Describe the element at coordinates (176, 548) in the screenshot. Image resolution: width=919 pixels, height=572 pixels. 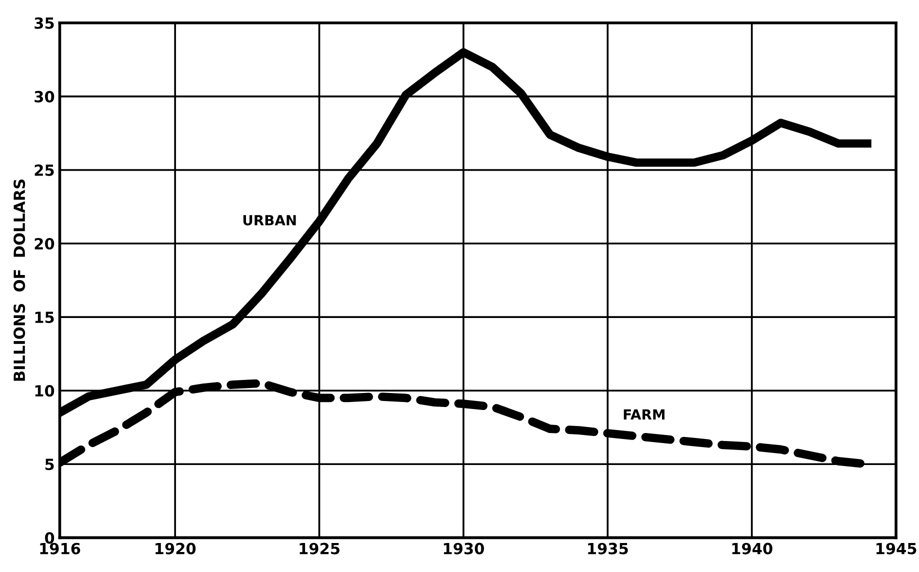
I see `x-tick-label: 1920` at that location.